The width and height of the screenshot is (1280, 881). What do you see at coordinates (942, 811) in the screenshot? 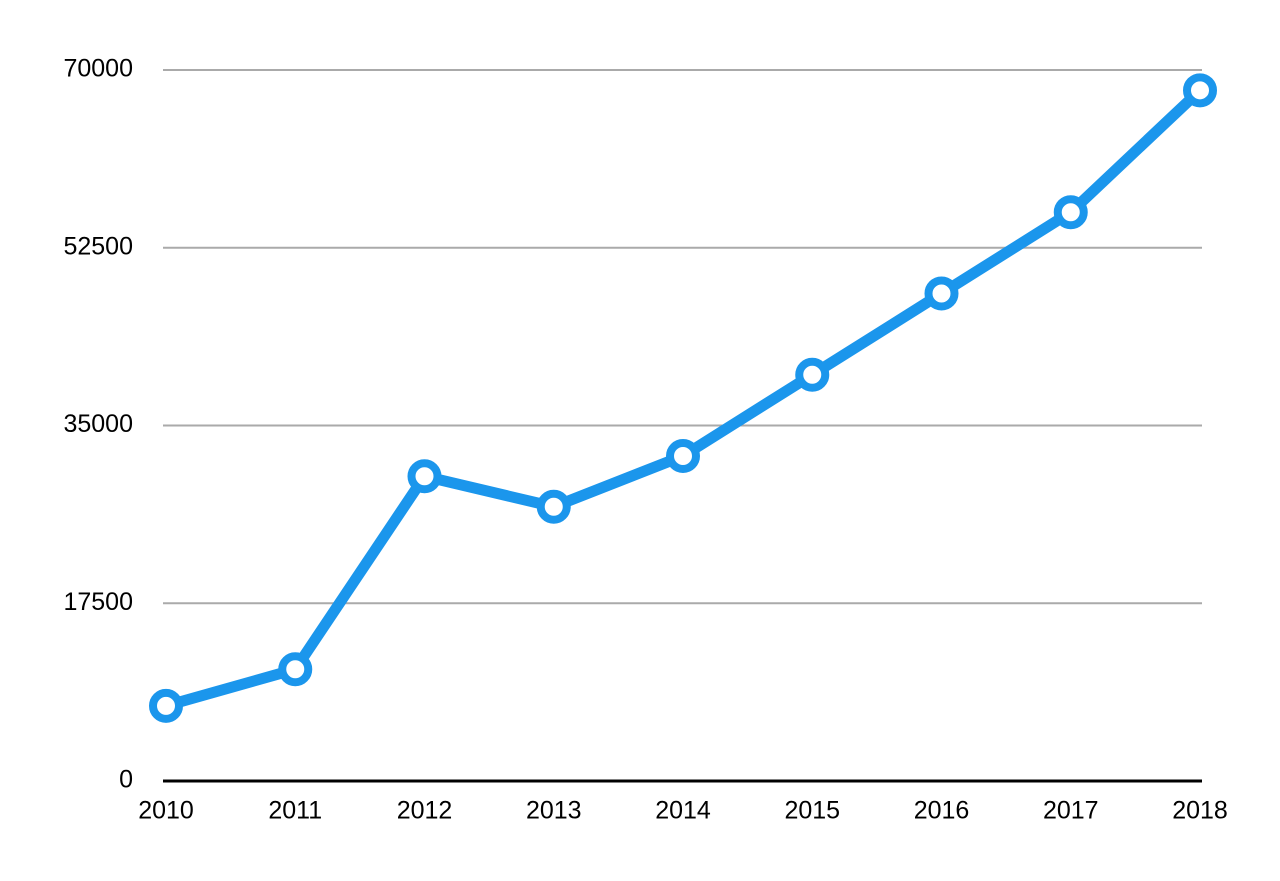
I see `x-tick-label: 2016` at bounding box center [942, 811].